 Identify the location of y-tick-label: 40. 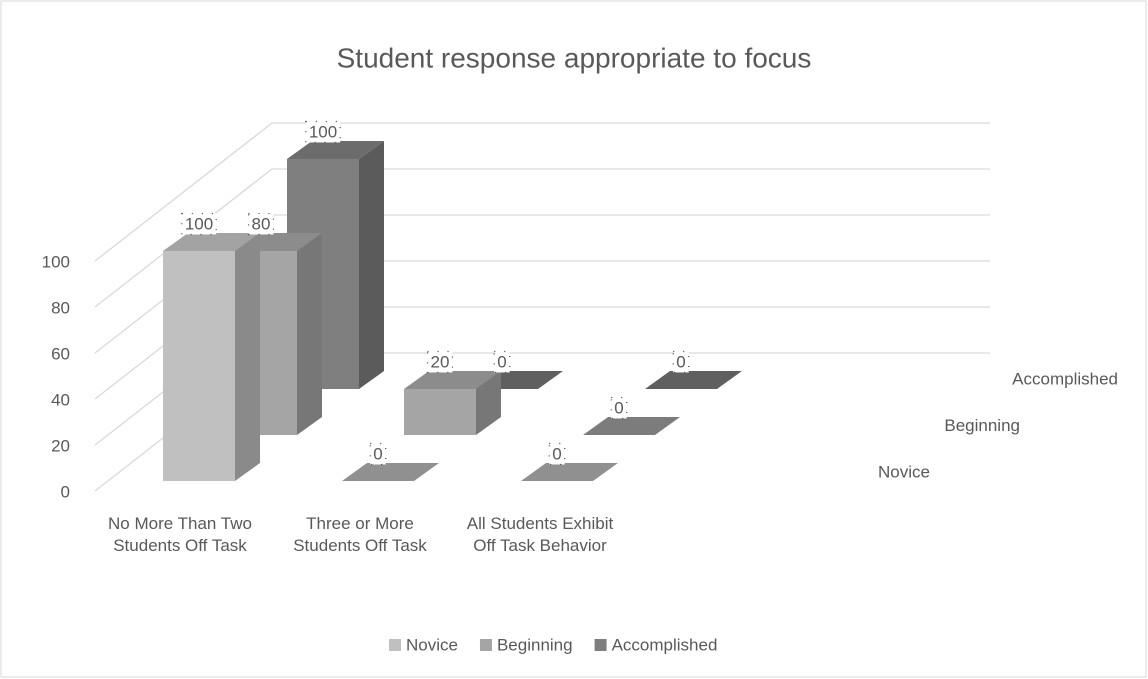
(60, 399).